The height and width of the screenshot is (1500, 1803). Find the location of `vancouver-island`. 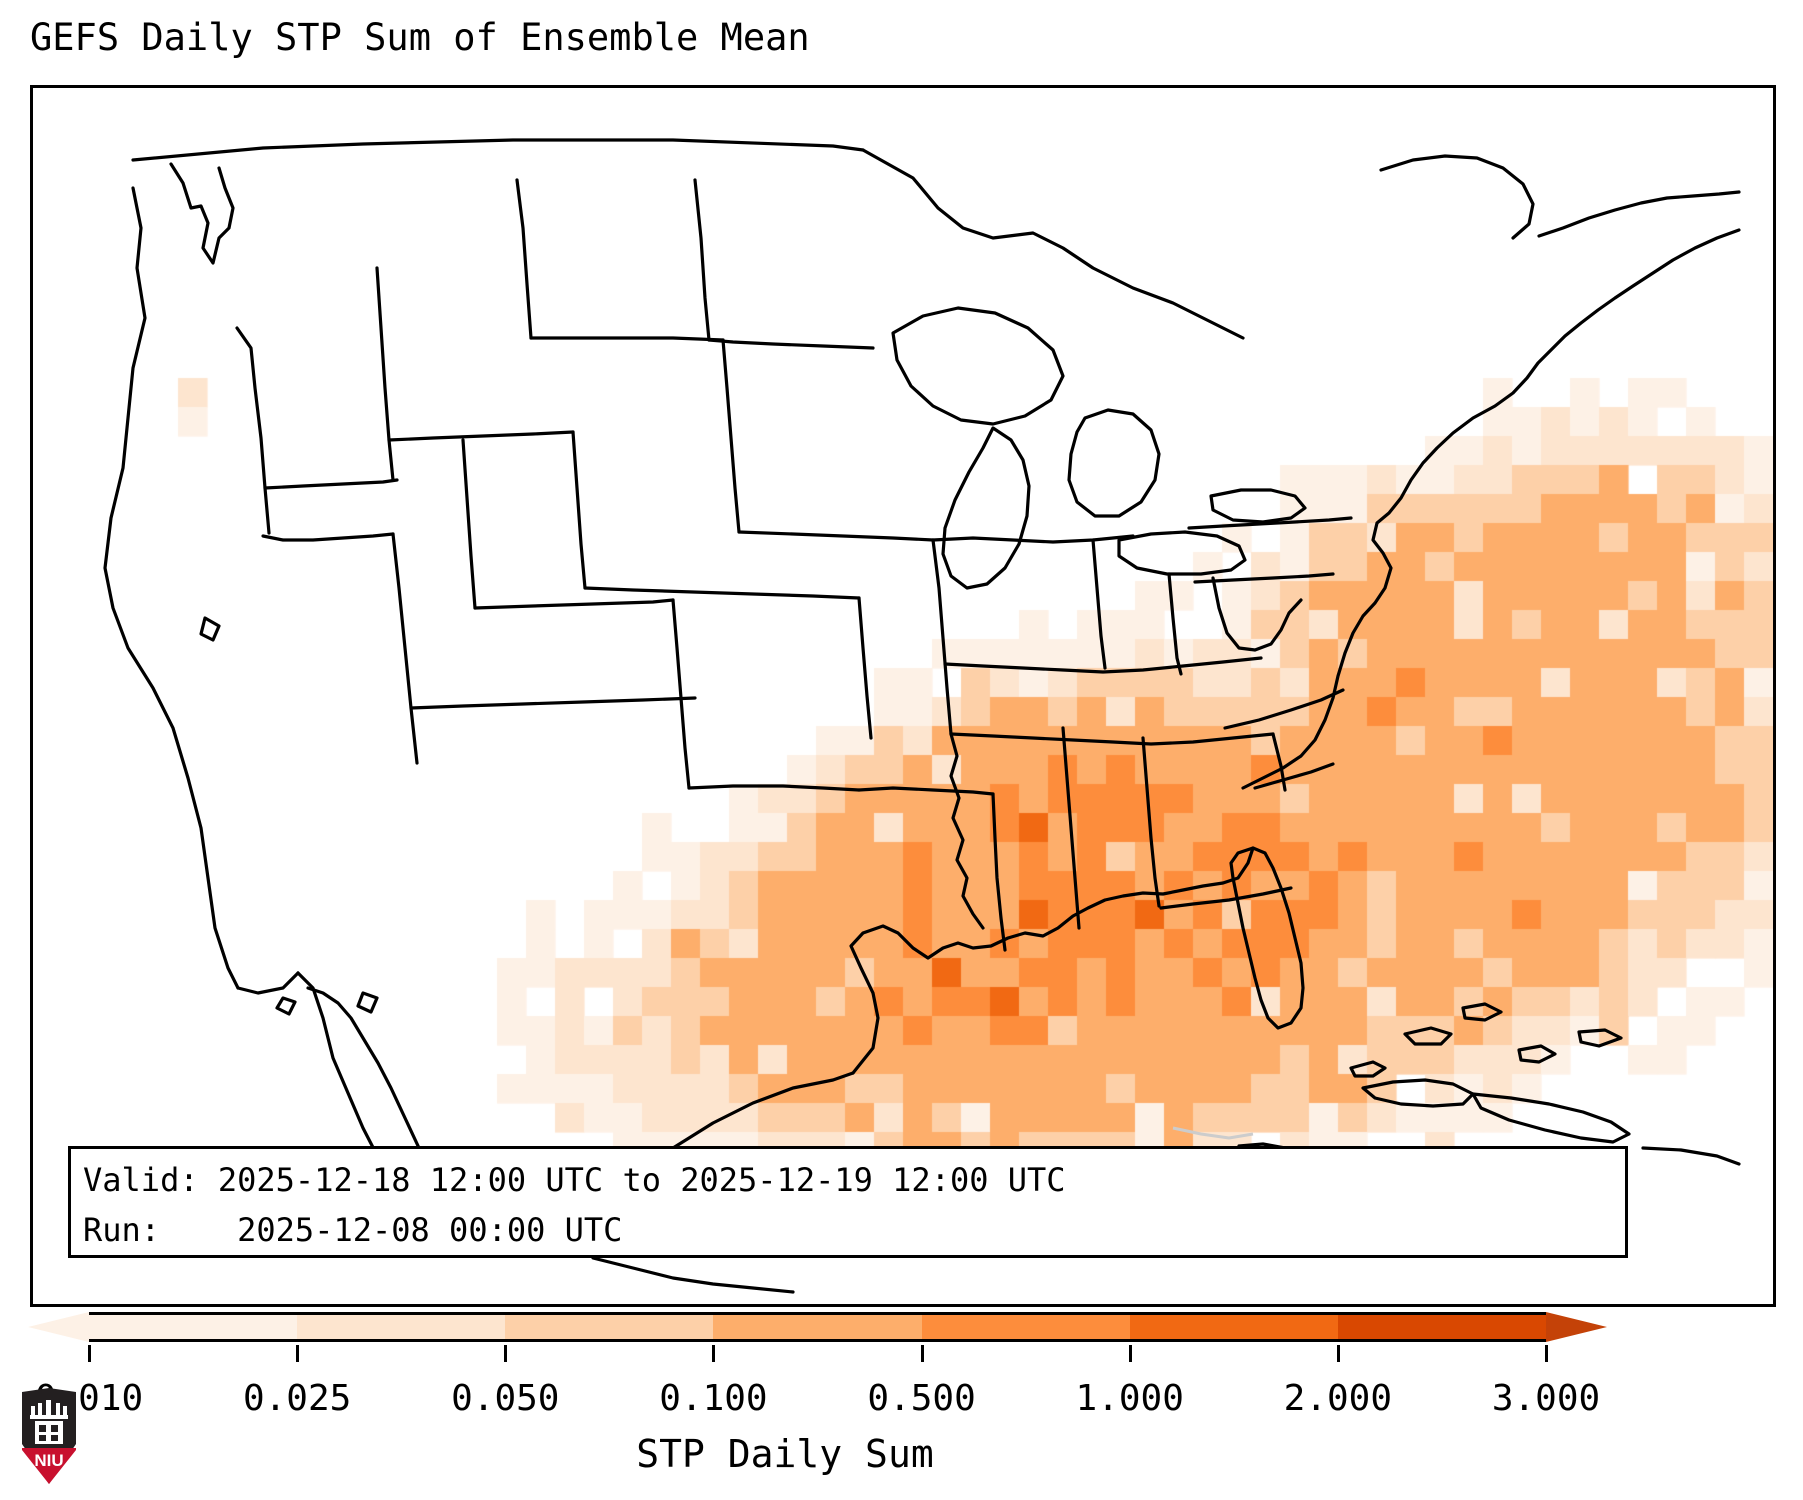

vancouver-island is located at coordinates (202, 213).